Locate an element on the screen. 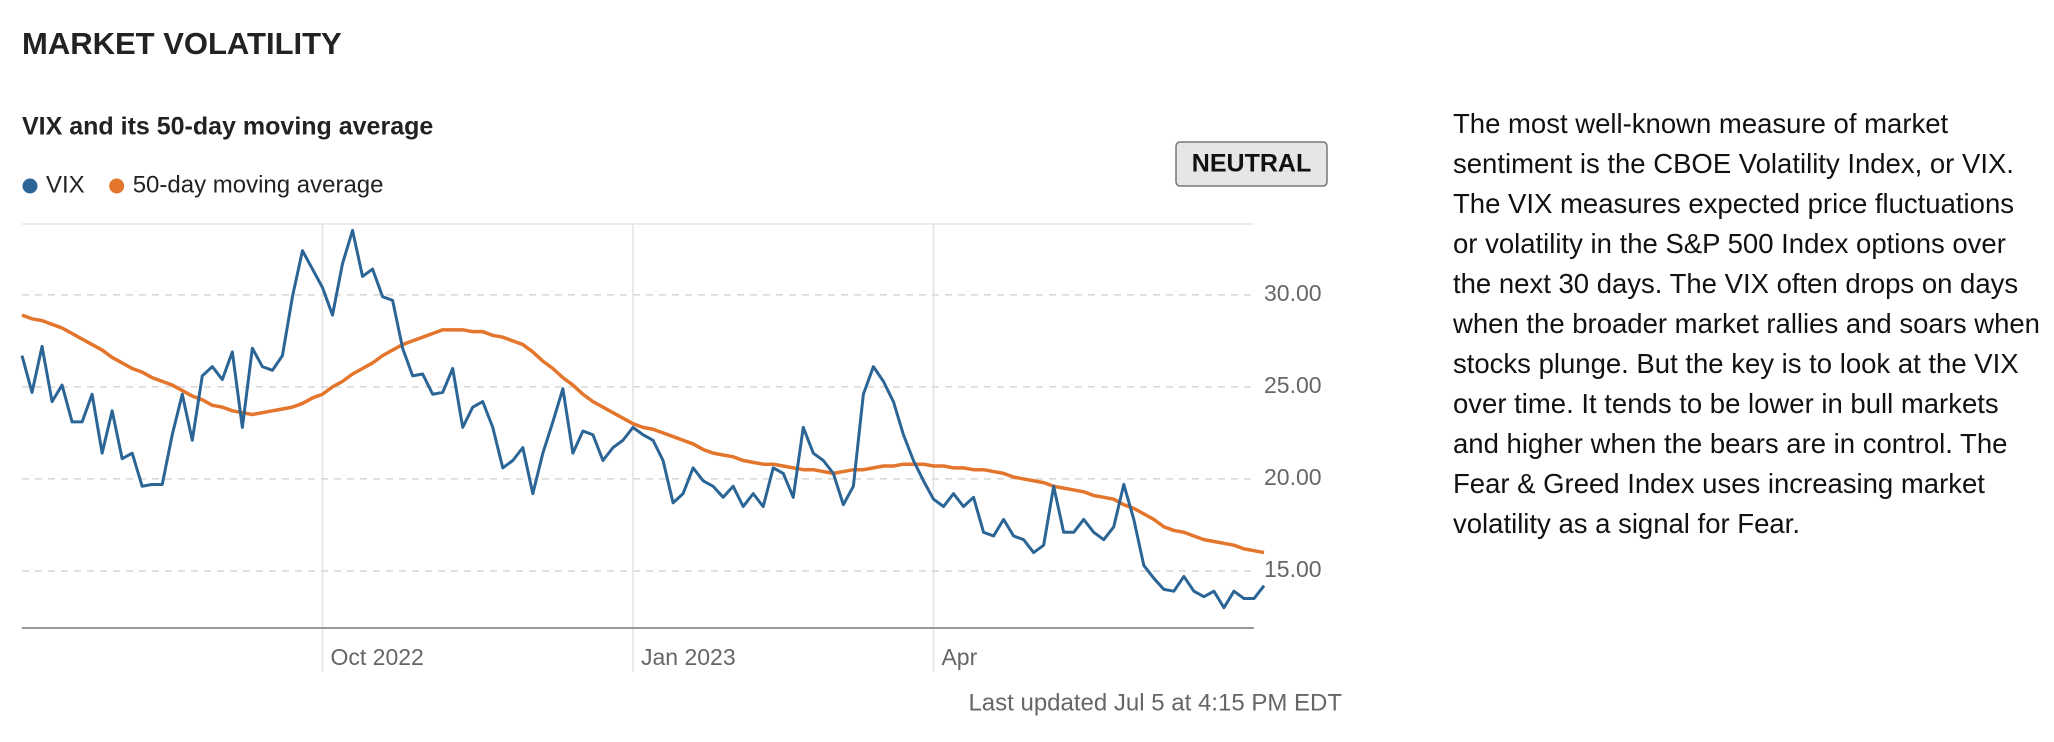 This screenshot has height=742, width=2054. y-tick-label: 20.00 is located at coordinates (1293, 477).